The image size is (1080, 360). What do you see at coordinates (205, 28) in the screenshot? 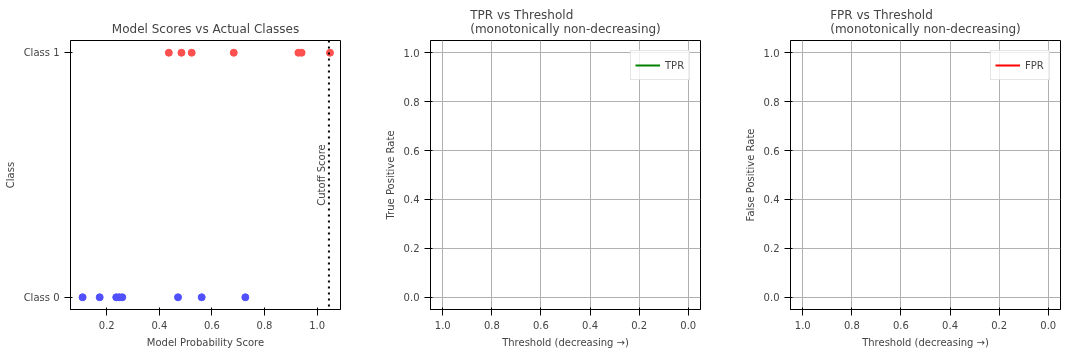
I see `chart-title: Model Scores vs Actual Classes` at bounding box center [205, 28].